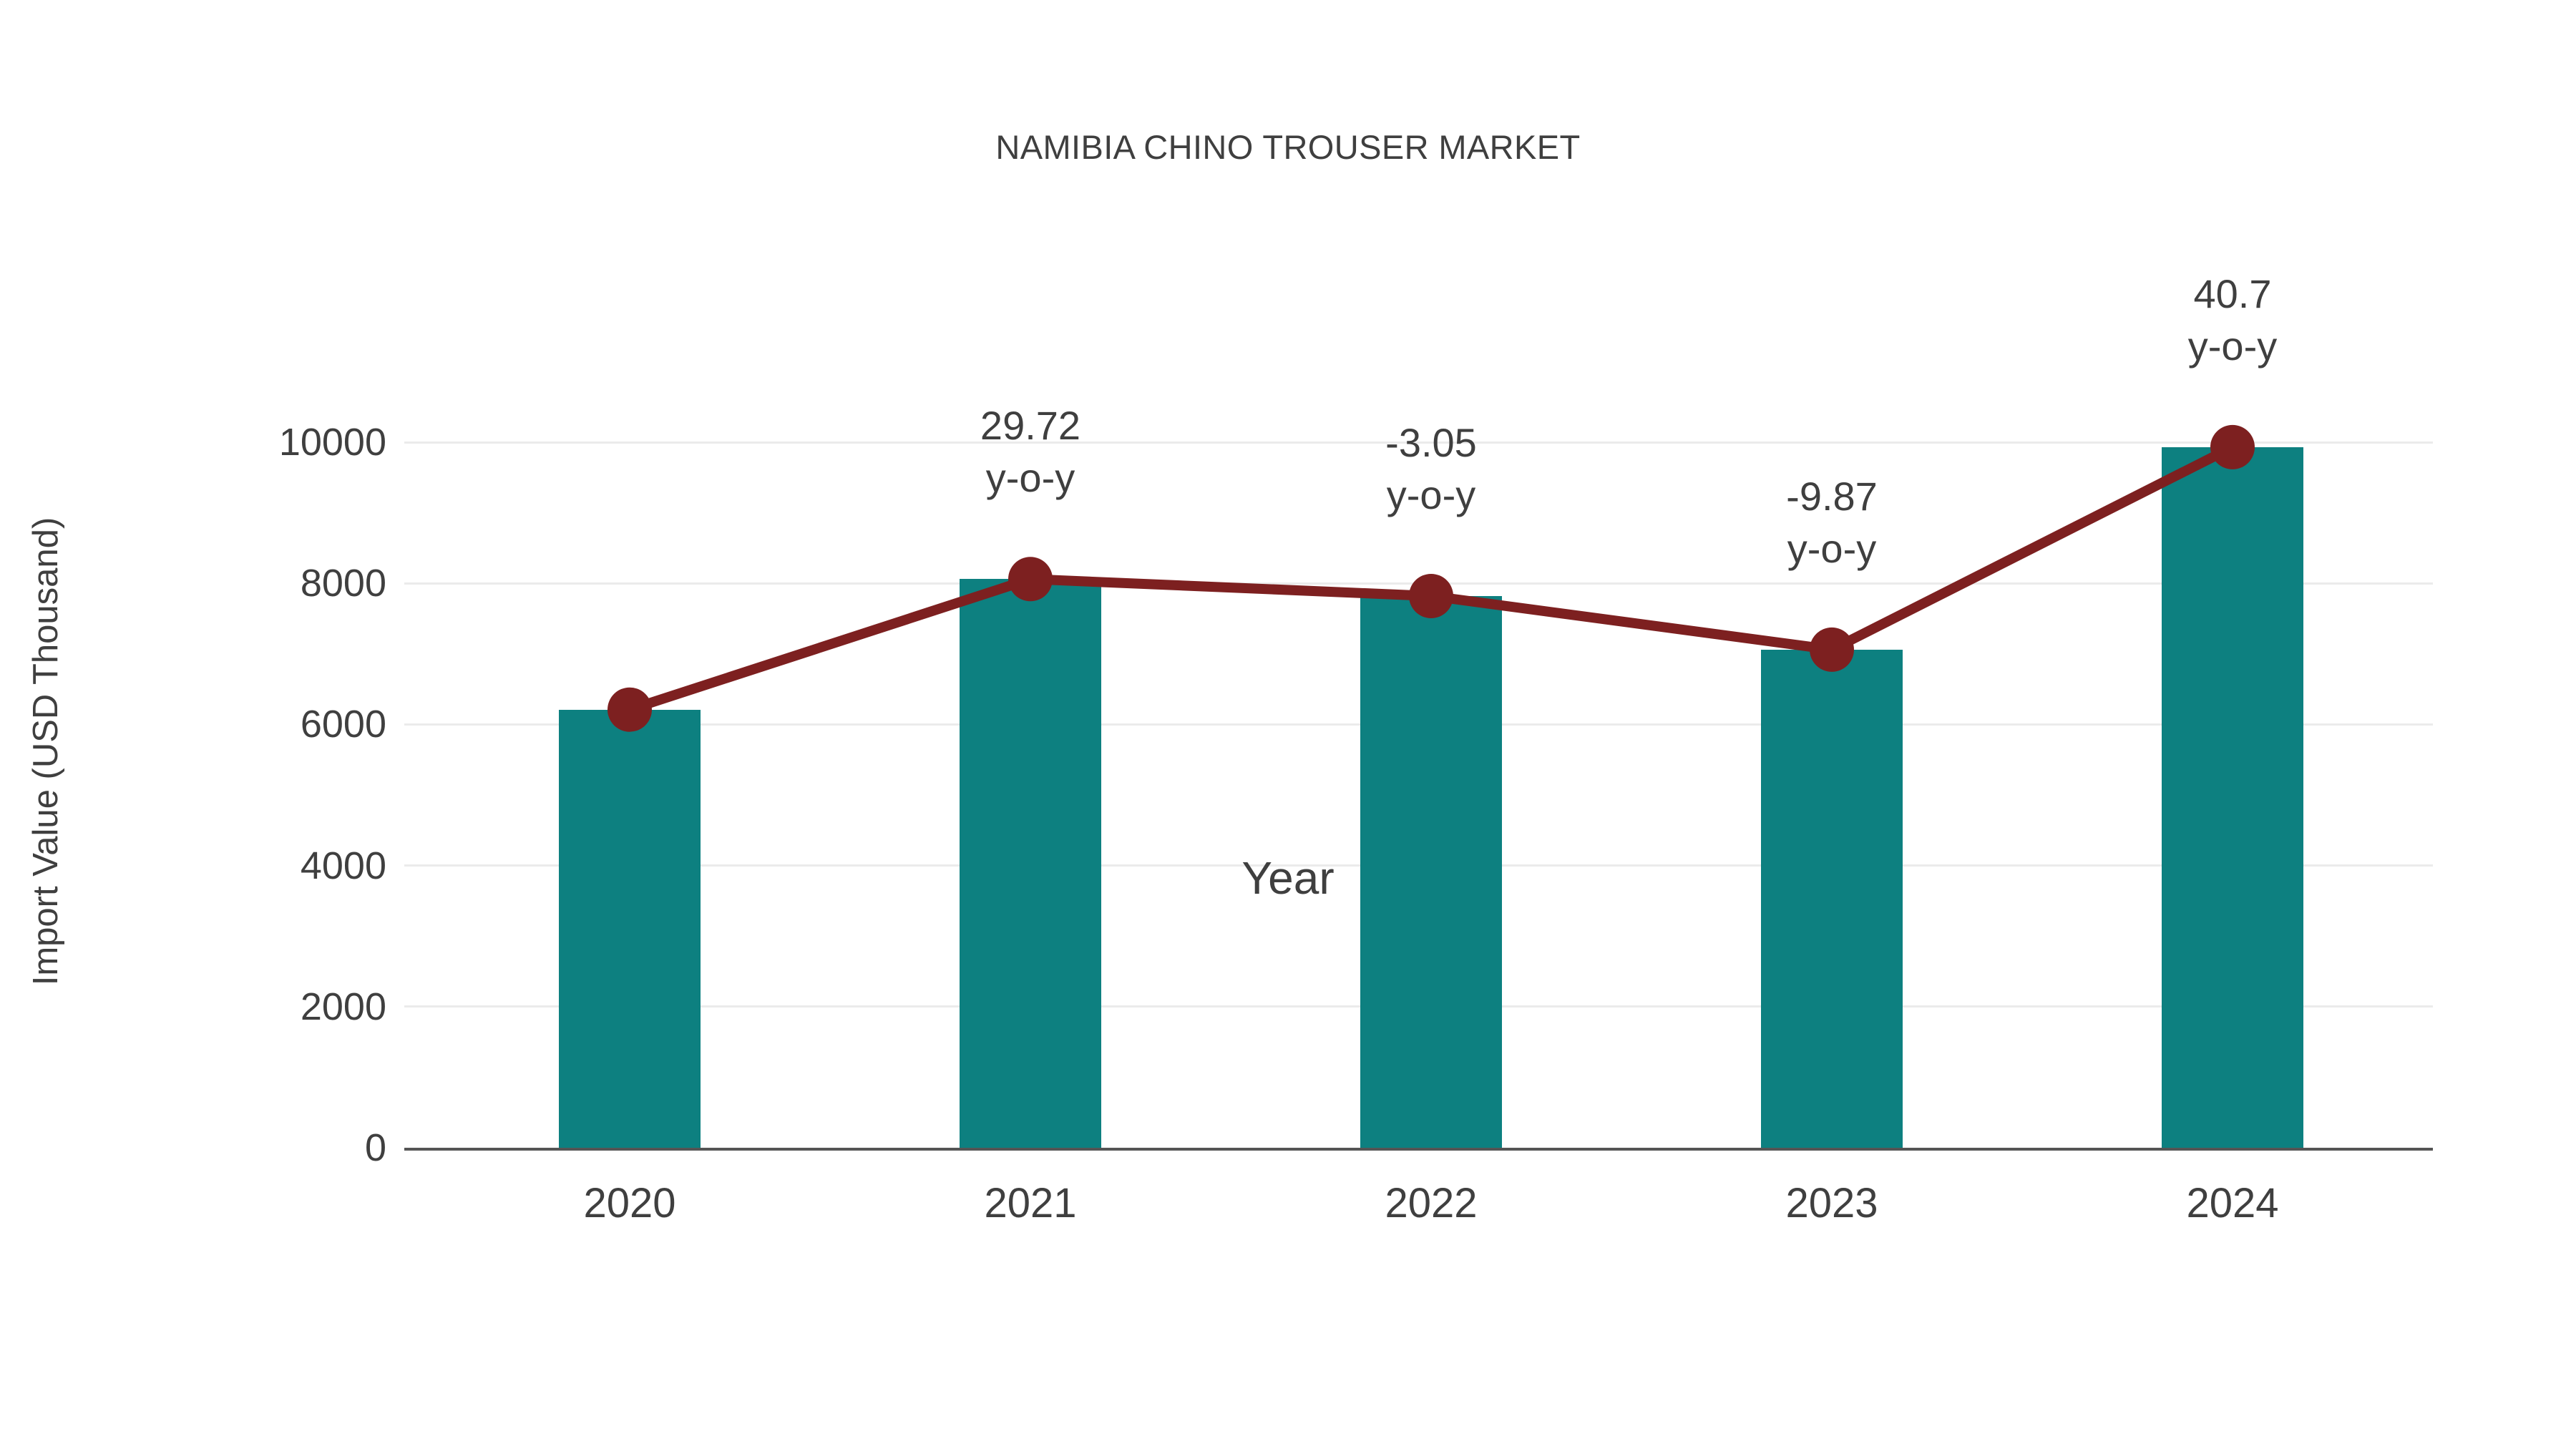 Image resolution: width=2576 pixels, height=1449 pixels. Describe the element at coordinates (343, 724) in the screenshot. I see `y-axis-tick-label: 6000` at that location.